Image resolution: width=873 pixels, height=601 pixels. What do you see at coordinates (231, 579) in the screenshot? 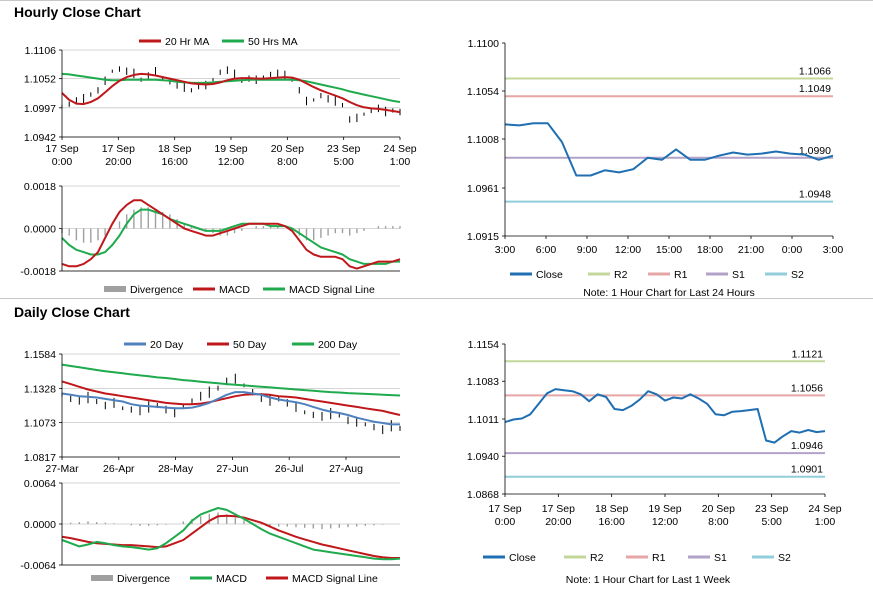
I see `daily-legend-macd-label: MACD` at bounding box center [231, 579].